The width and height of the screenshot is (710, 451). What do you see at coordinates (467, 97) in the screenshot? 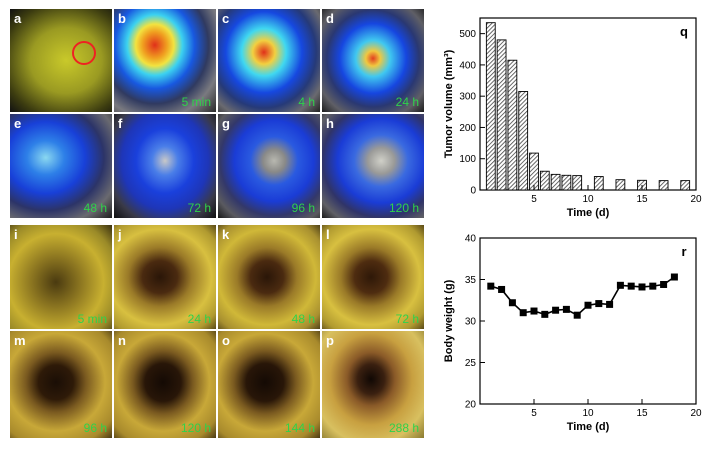
I see `y-tick-label: 300` at bounding box center [467, 97].